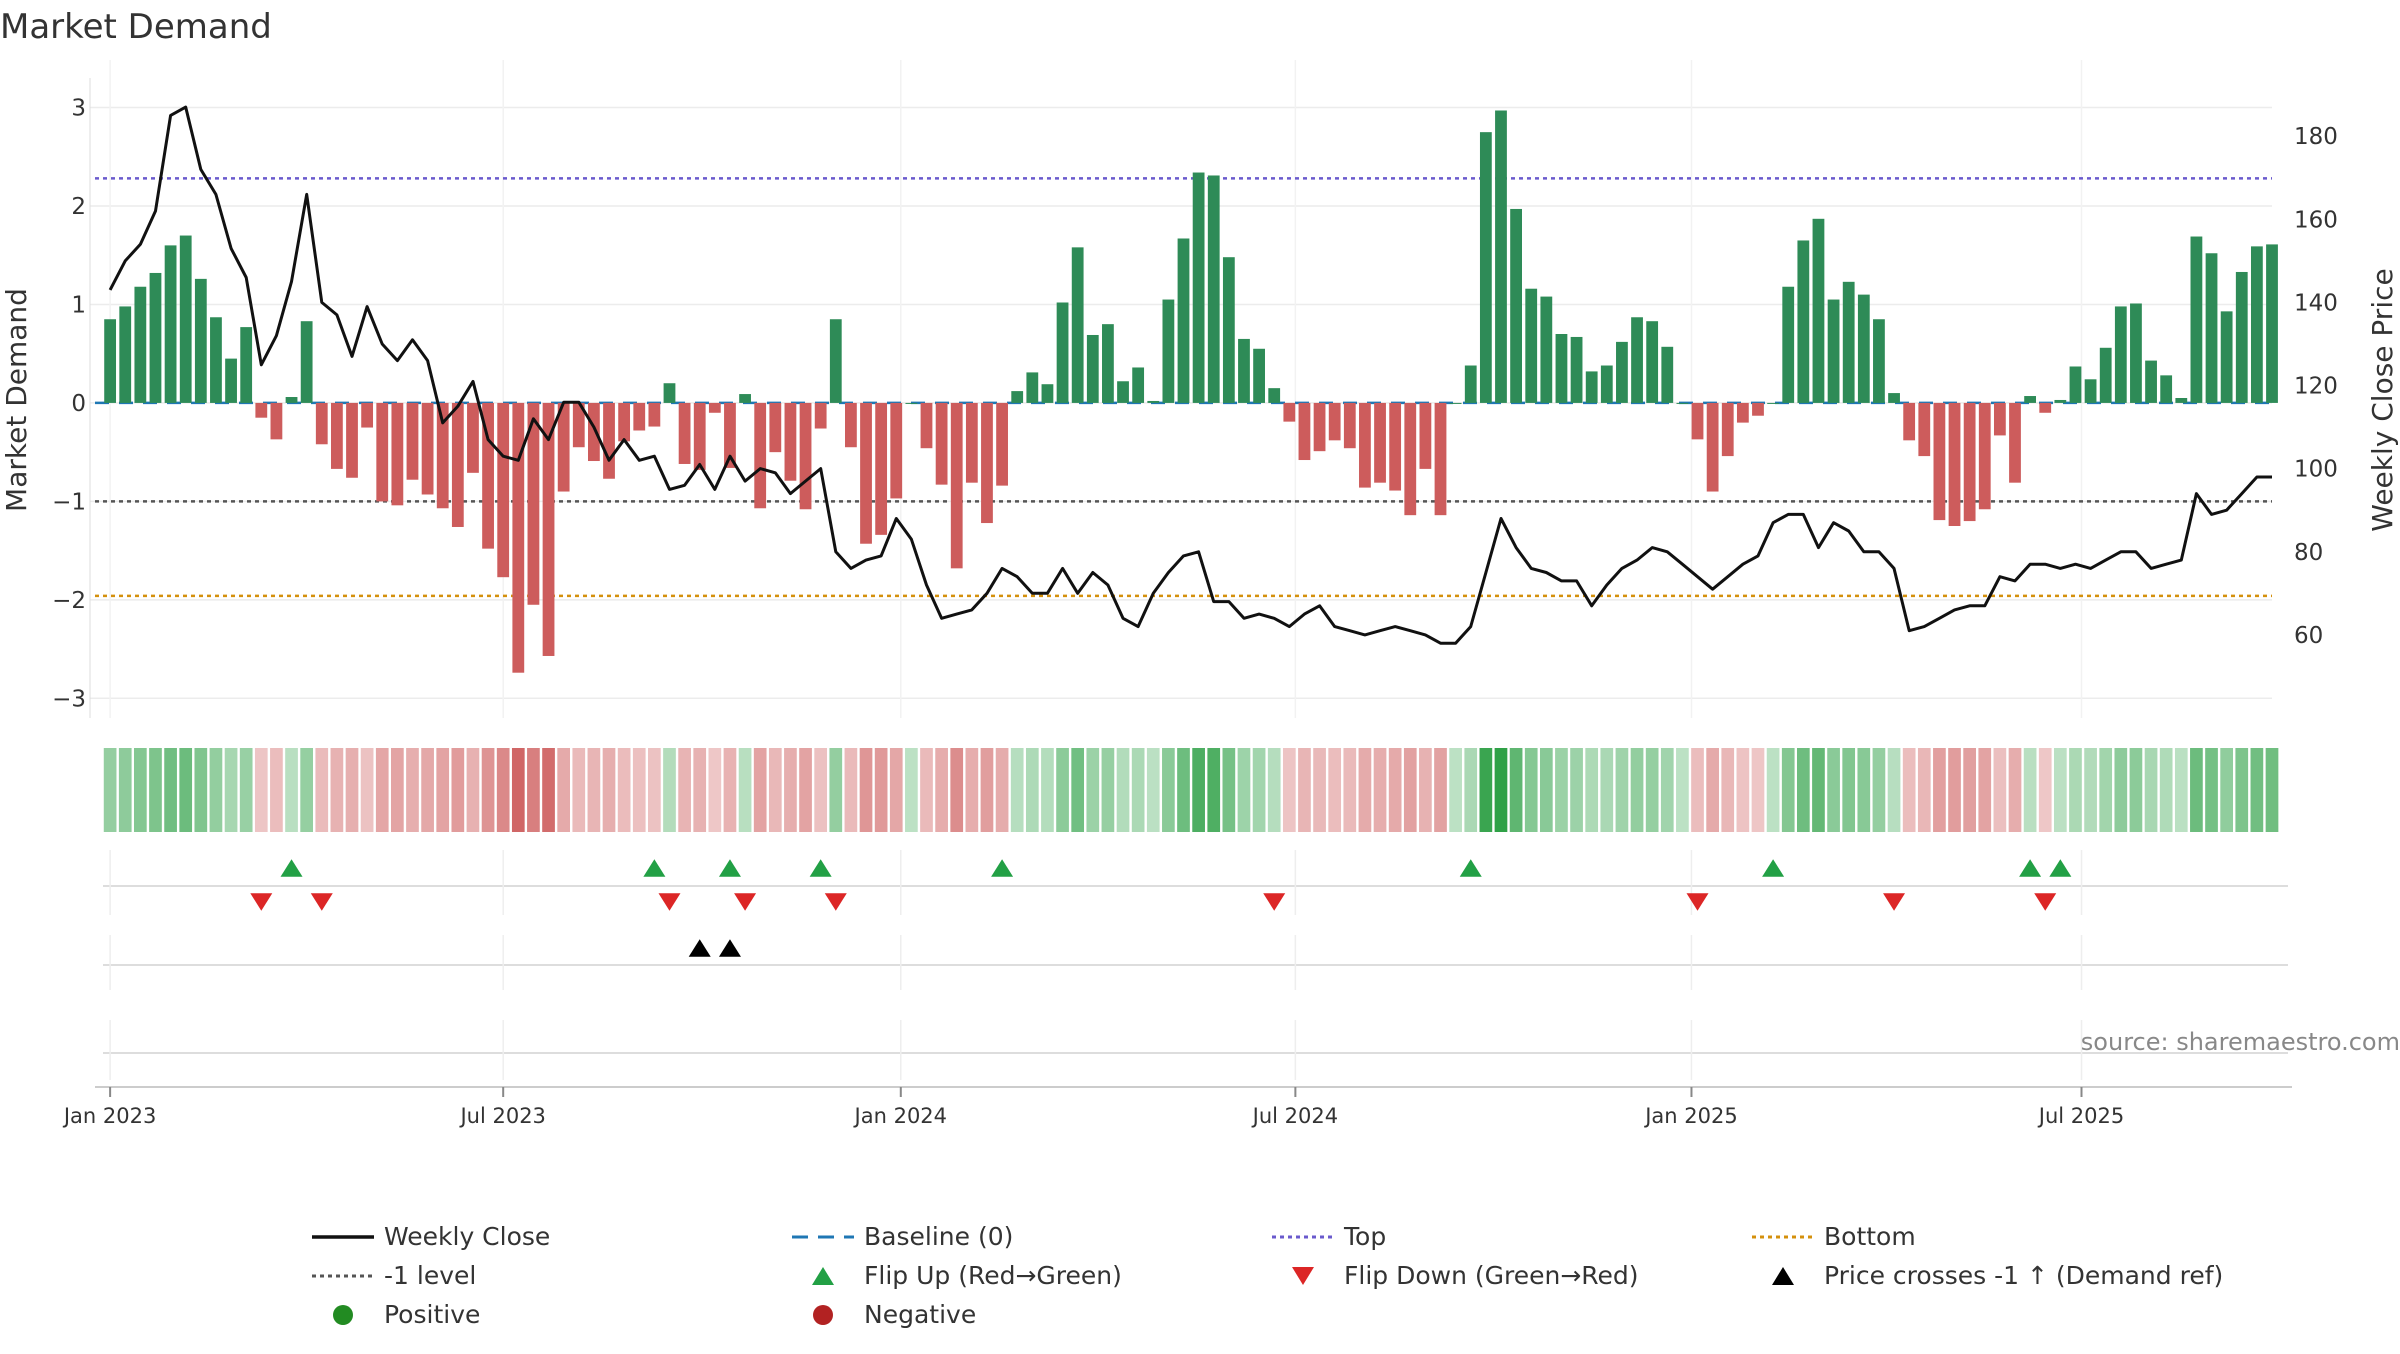 This screenshot has height=1354, width=2400. I want to click on legend-swatch-tri, so click(1303, 1276).